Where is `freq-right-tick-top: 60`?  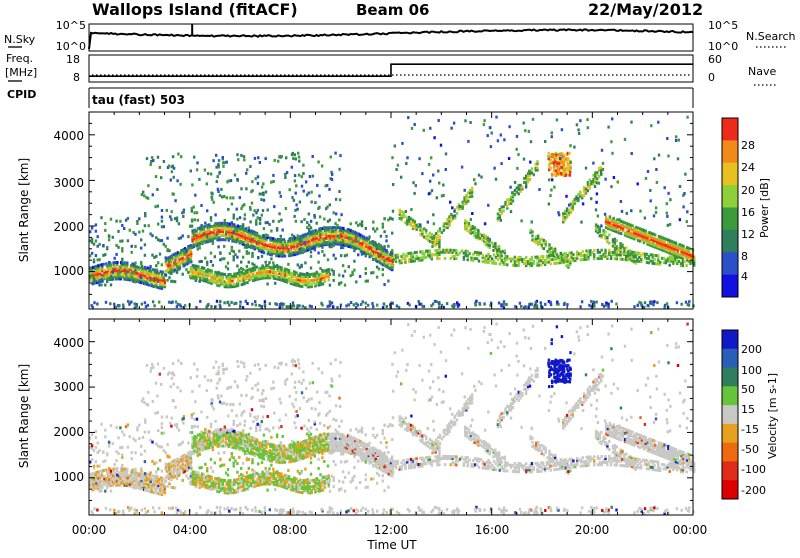 freq-right-tick-top: 60 is located at coordinates (715, 59).